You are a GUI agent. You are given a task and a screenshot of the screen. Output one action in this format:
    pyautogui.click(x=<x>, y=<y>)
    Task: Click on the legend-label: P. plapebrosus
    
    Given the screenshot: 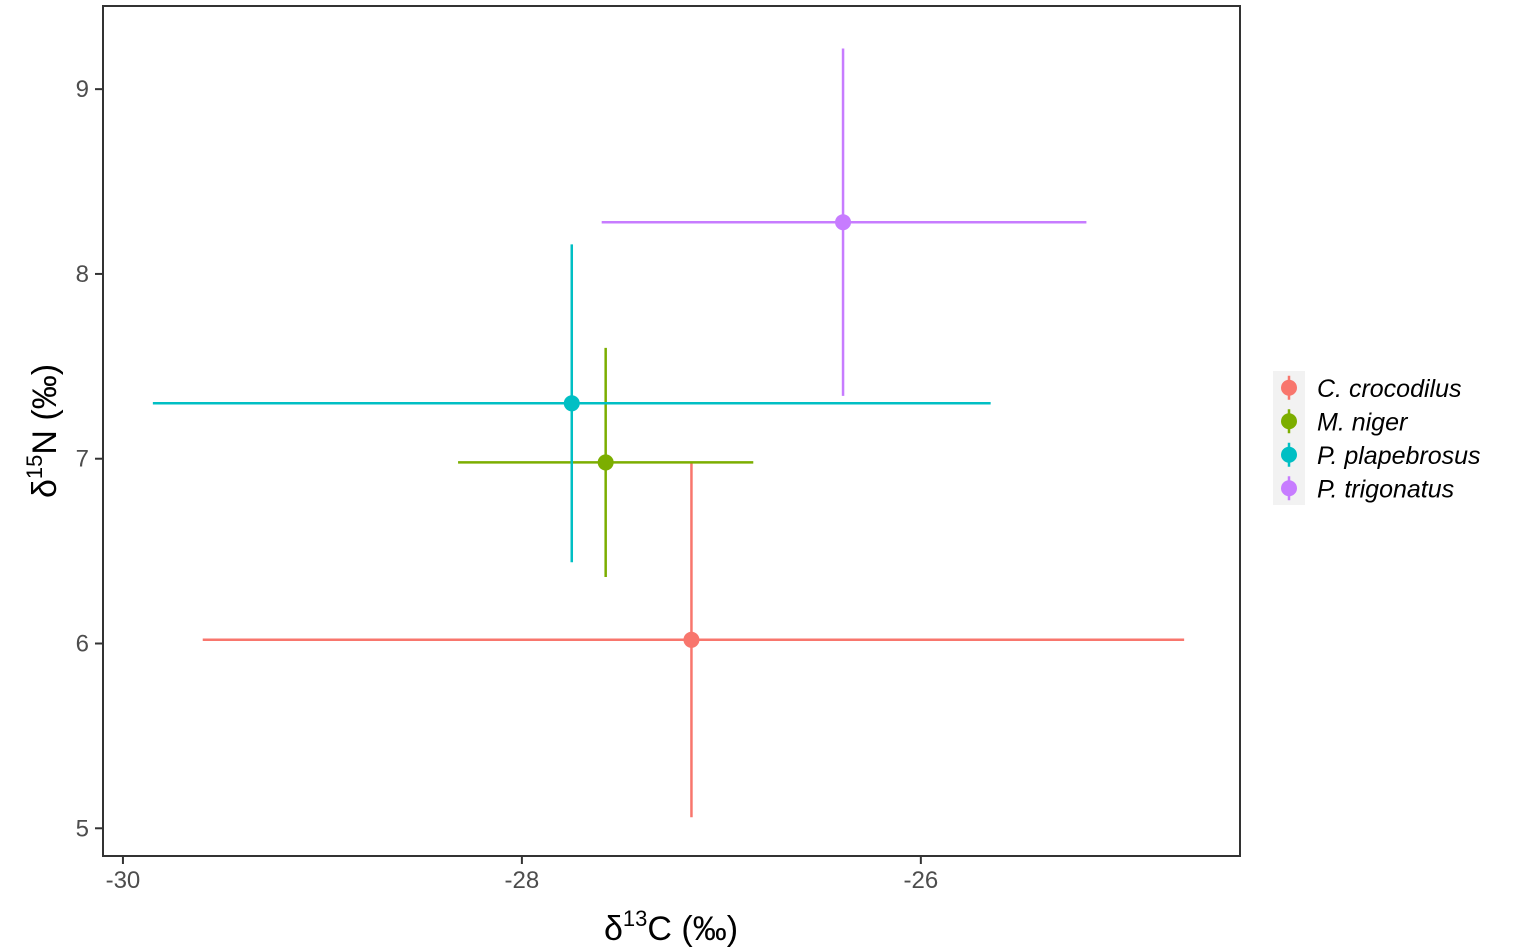 What is the action you would take?
    pyautogui.click(x=1399, y=456)
    